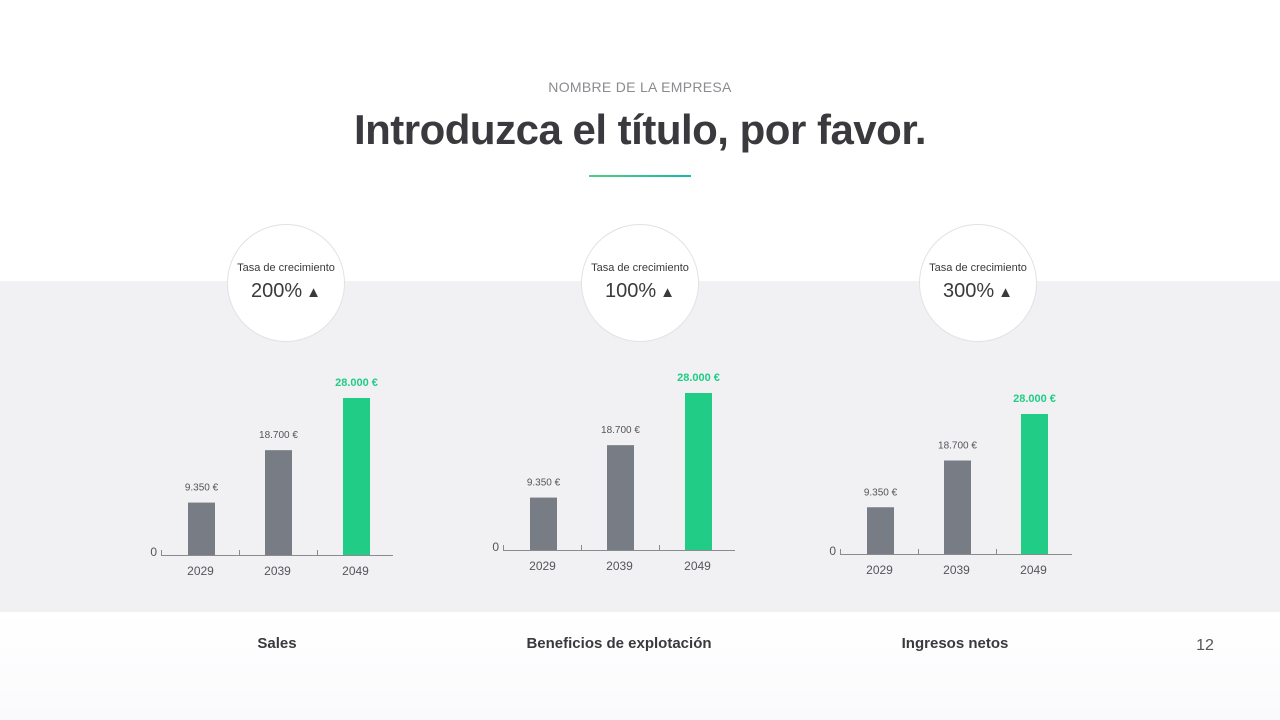 The width and height of the screenshot is (1280, 720). I want to click on page-number: 12, so click(1205, 645).